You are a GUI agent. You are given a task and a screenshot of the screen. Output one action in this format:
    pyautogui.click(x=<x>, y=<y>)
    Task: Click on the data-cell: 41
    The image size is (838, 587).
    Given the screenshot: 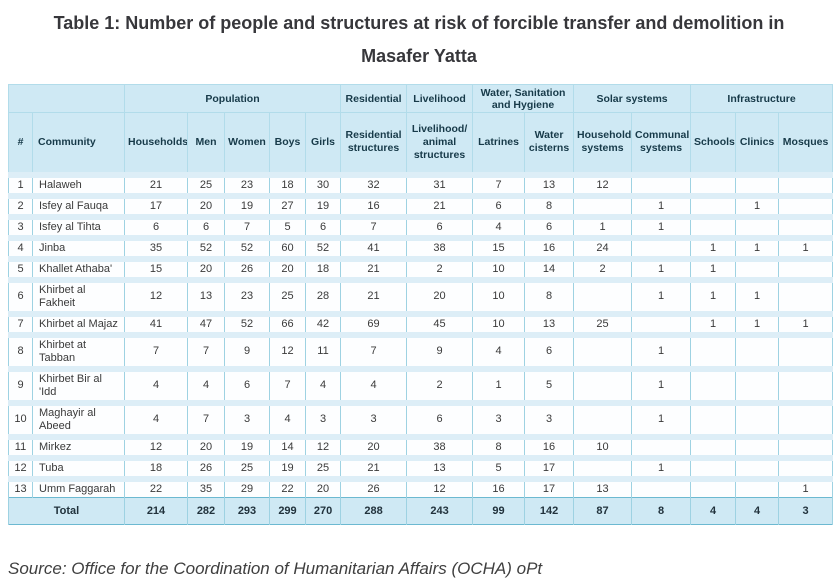 What is the action you would take?
    pyautogui.click(x=156, y=322)
    